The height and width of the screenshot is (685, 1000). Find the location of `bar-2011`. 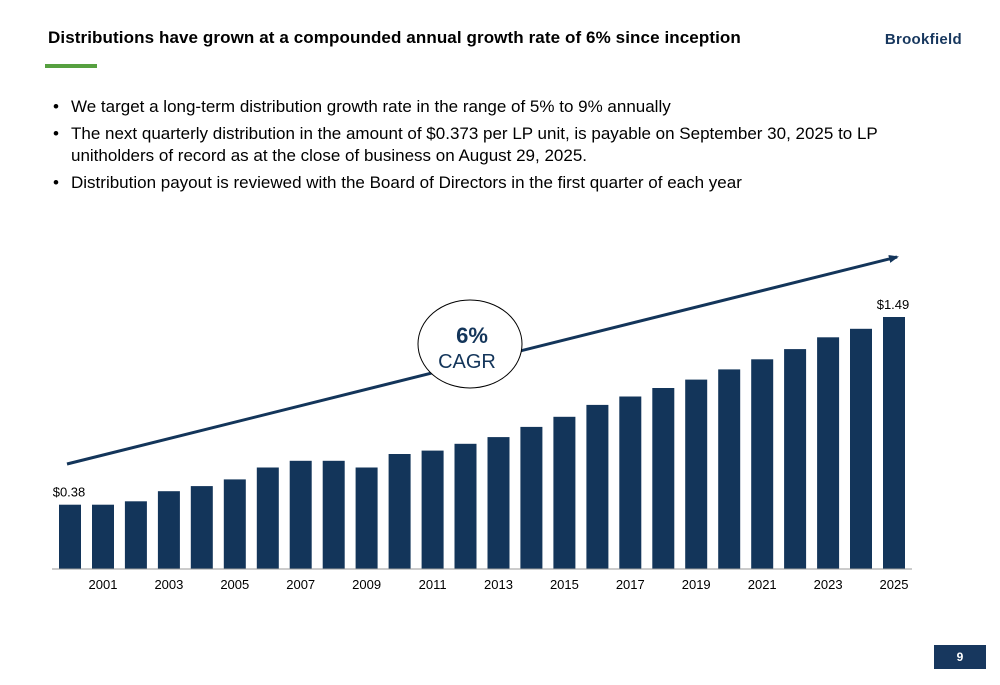

bar-2011 is located at coordinates (432, 509).